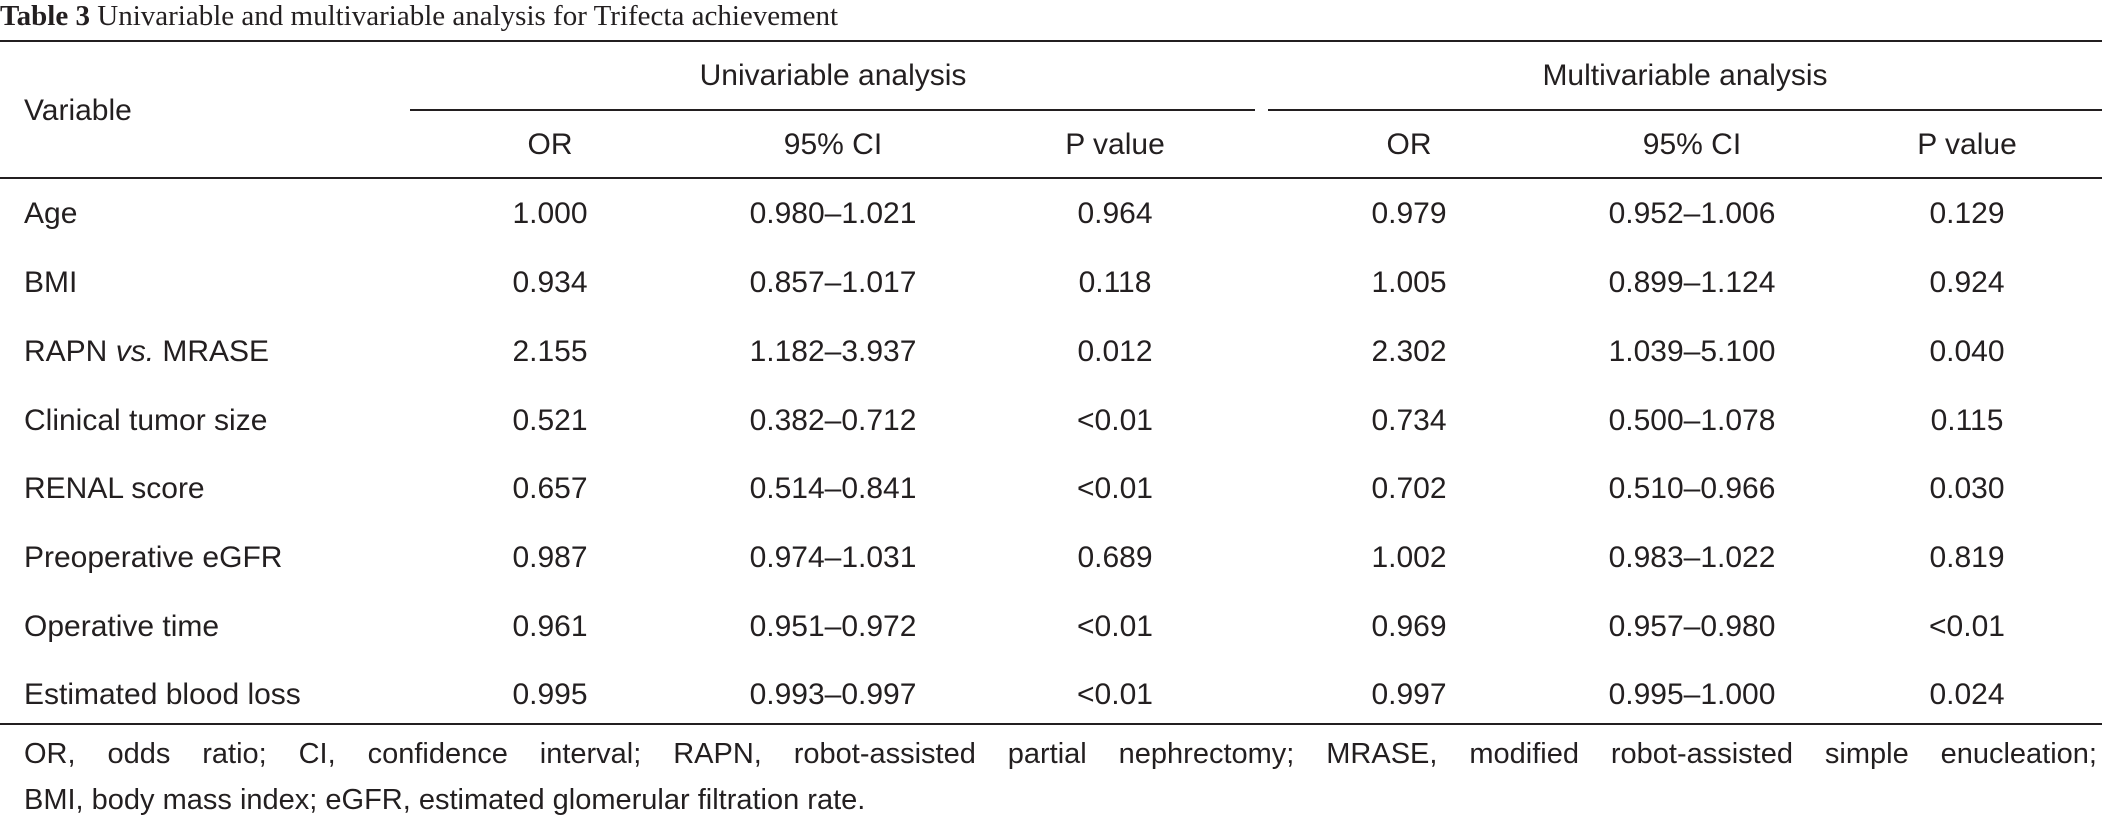  Describe the element at coordinates (1115, 282) in the screenshot. I see `cell-univariable-p: 0.118` at that location.